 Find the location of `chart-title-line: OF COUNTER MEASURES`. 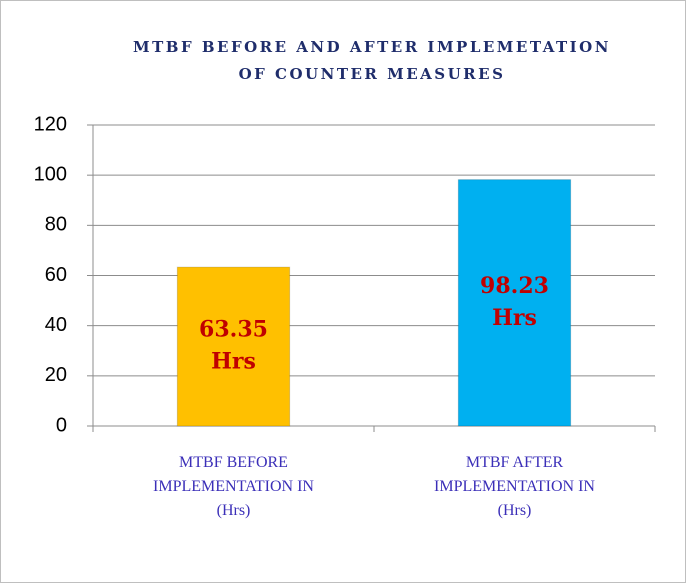

chart-title-line: OF COUNTER MEASURES is located at coordinates (372, 74).